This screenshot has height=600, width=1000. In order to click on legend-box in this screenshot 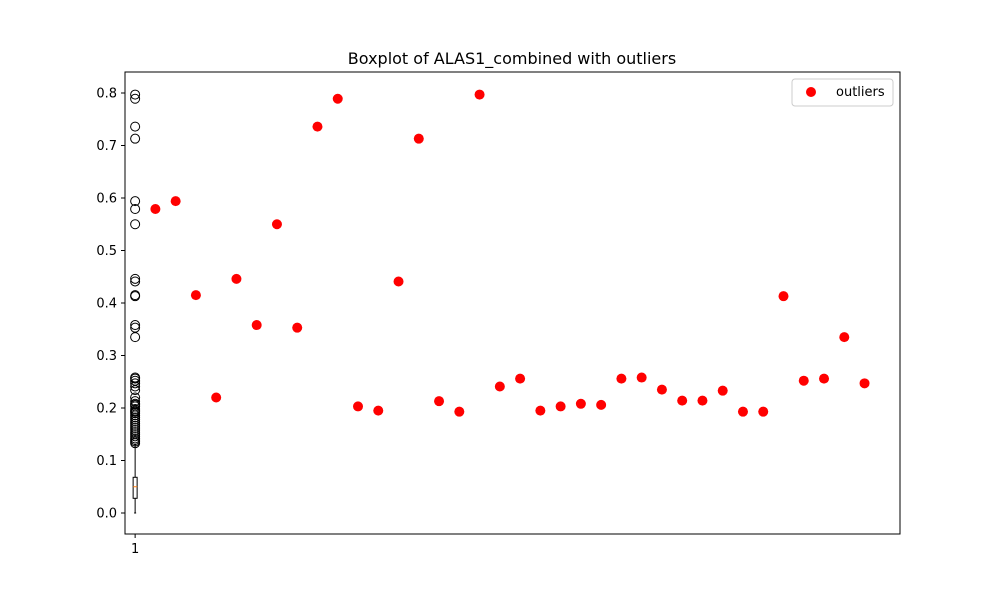, I will do `click(842, 92)`.